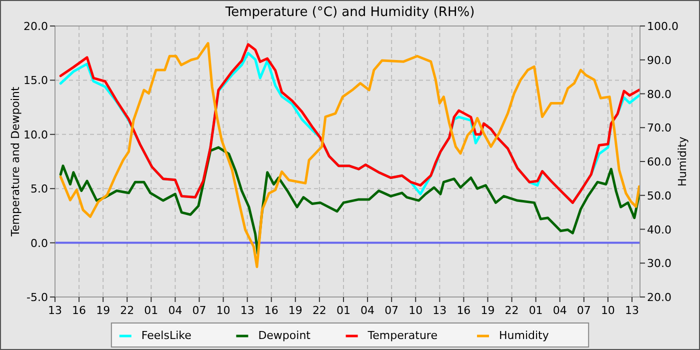 This screenshot has height=350, width=700. What do you see at coordinates (349, 12) in the screenshot?
I see `chart-title: Temperature (°C) and Humidity (RH%)` at bounding box center [349, 12].